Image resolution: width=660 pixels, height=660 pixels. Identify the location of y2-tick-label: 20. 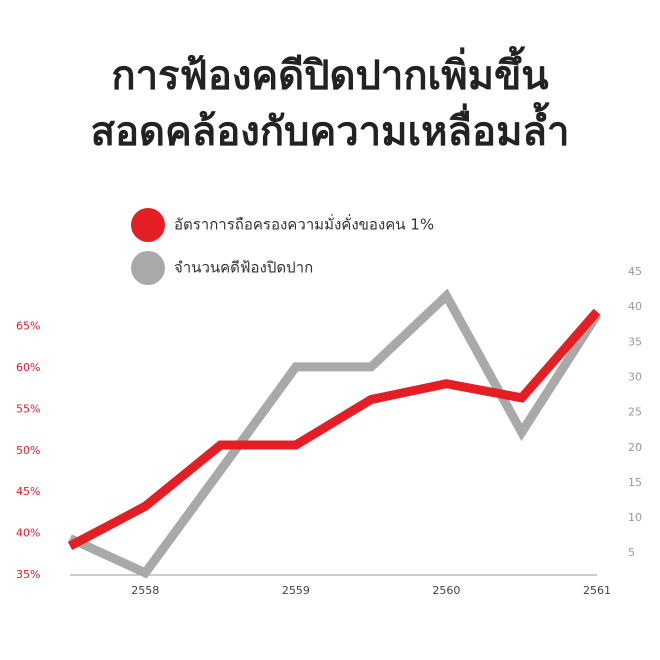
(635, 447).